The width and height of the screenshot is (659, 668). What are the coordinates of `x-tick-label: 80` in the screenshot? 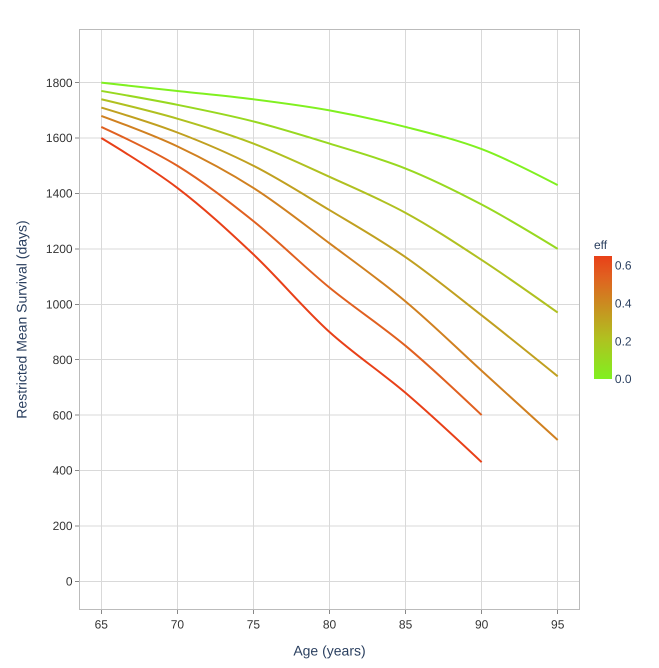 It's located at (329, 624).